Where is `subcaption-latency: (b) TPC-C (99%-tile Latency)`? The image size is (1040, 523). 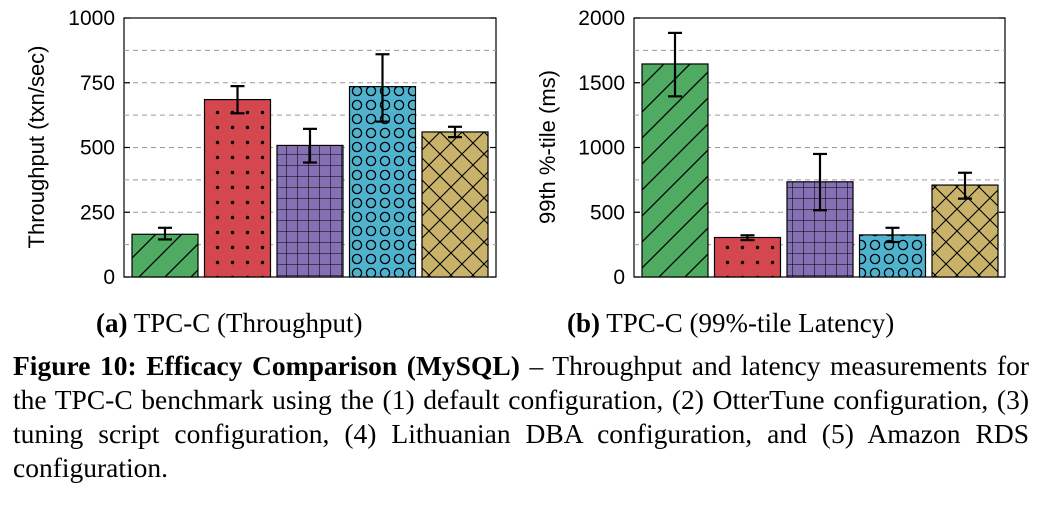
subcaption-latency: (b) TPC-C (99%-tile Latency) is located at coordinates (730, 323).